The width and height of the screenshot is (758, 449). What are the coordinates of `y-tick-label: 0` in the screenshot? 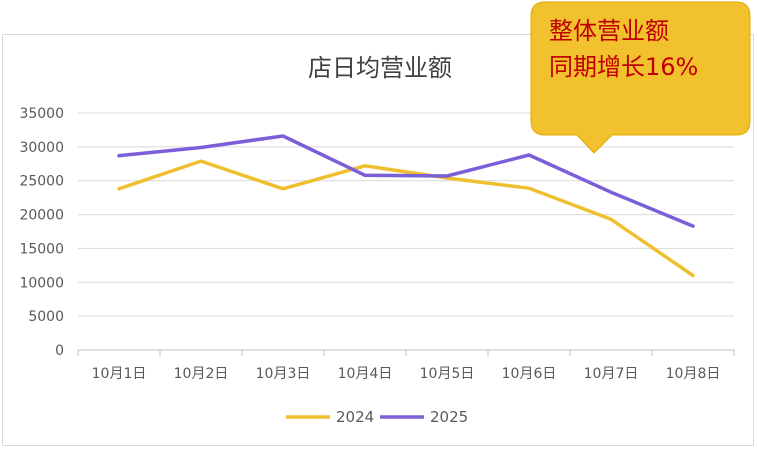 It's located at (59, 351).